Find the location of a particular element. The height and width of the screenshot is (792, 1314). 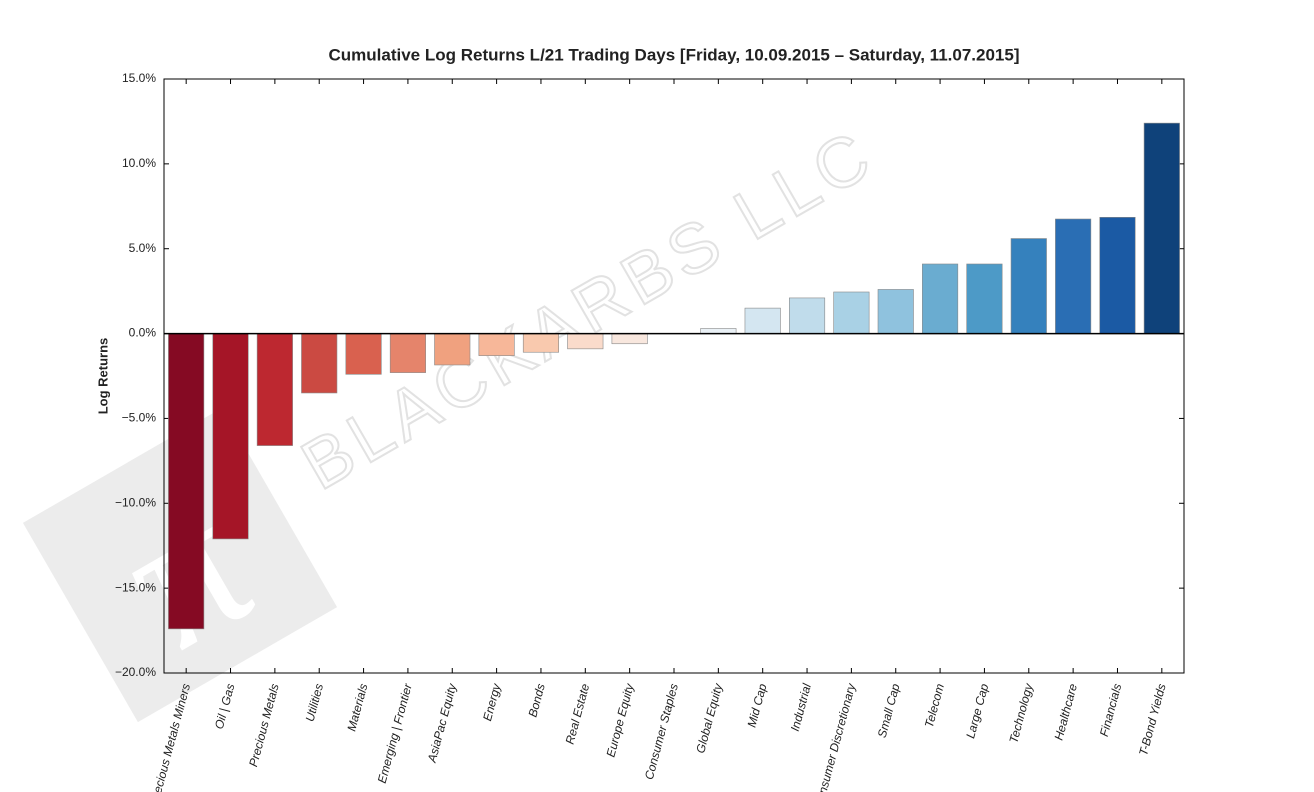

x-tick-label: Mid Cap is located at coordinates (757, 705).